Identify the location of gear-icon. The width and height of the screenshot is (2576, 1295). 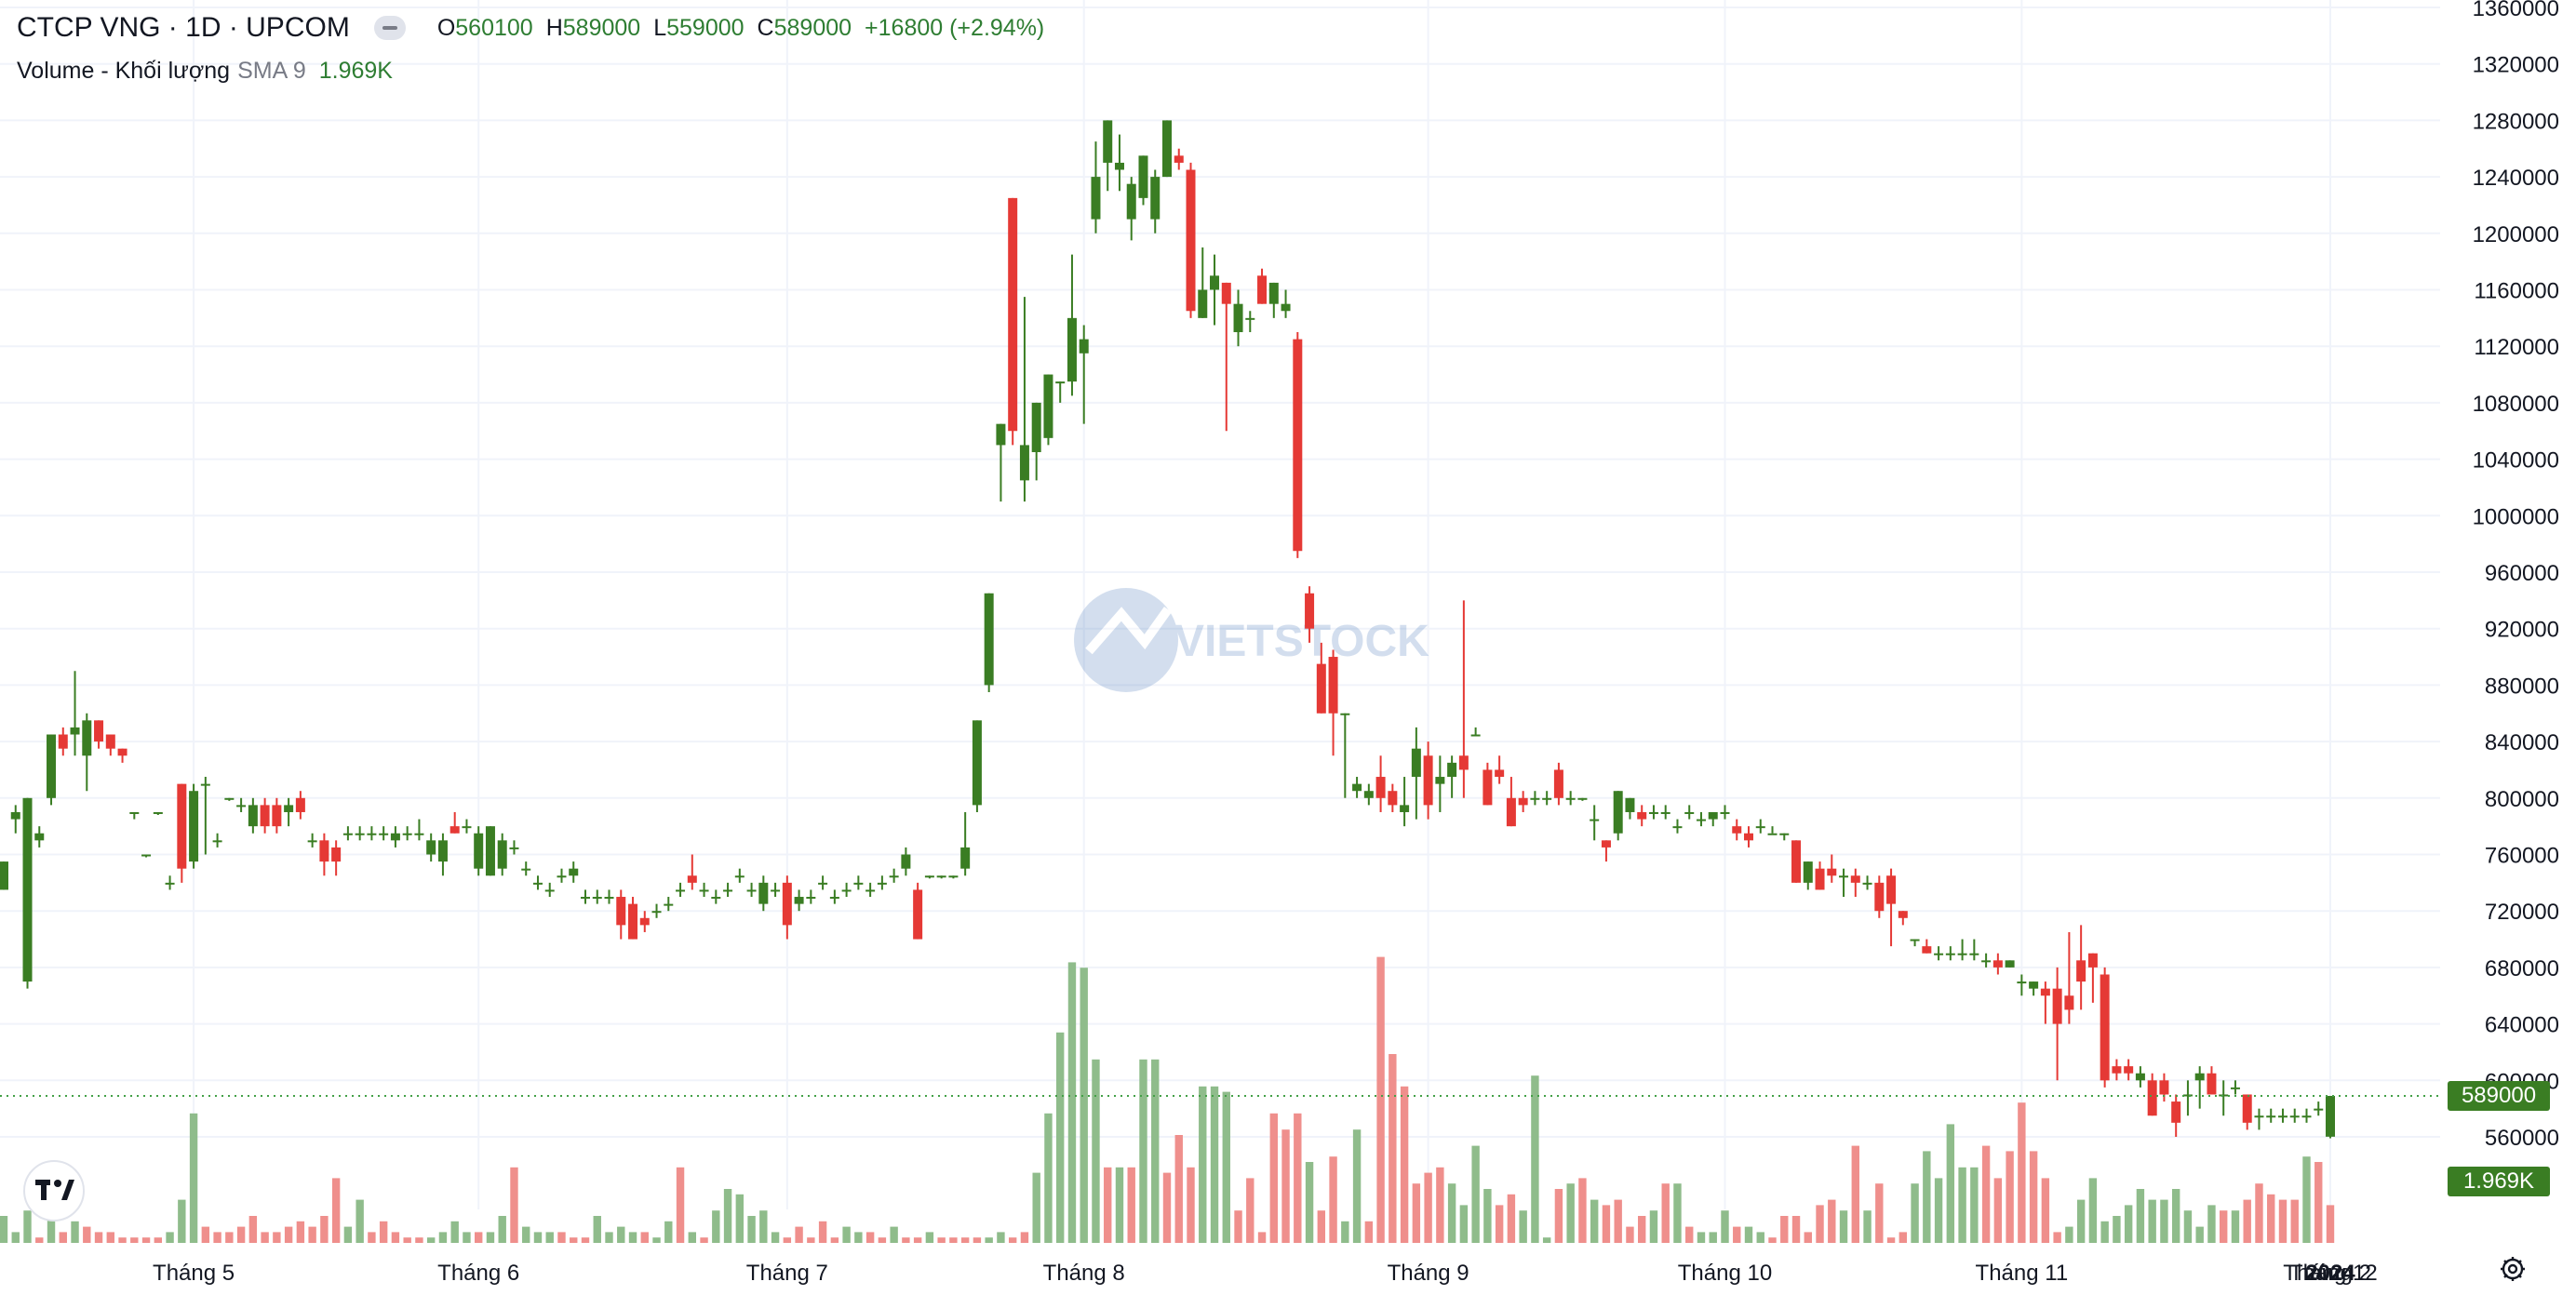
(2513, 1269).